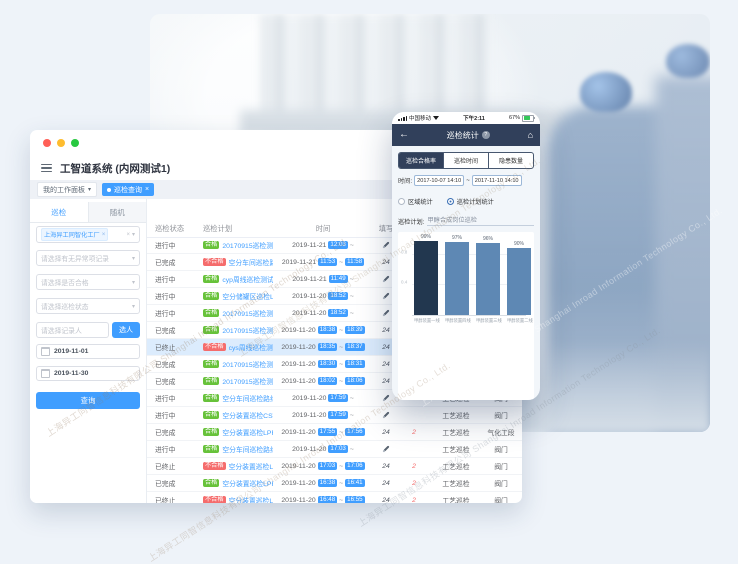 The height and width of the screenshot is (564, 738). What do you see at coordinates (327, 347) in the screenshot?
I see `start-time-chip: 18:35` at bounding box center [327, 347].